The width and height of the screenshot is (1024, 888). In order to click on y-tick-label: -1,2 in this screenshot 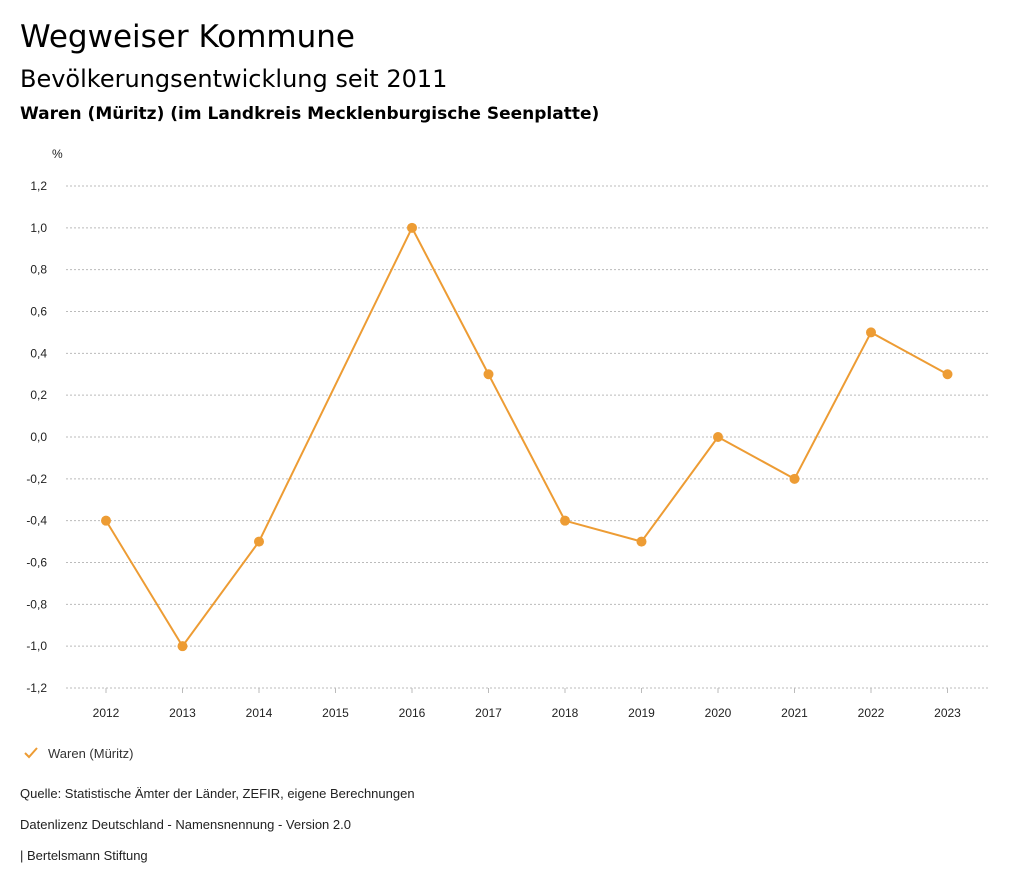, I will do `click(36, 688)`.